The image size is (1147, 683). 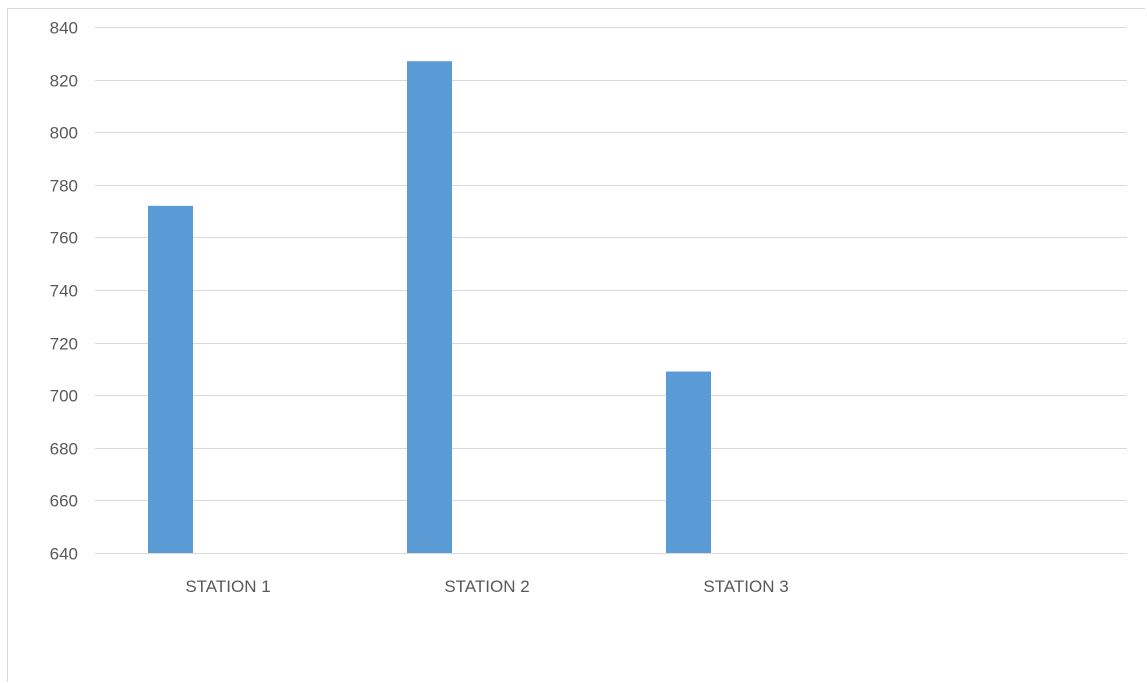 I want to click on y-tick-label: 780, so click(x=64, y=186).